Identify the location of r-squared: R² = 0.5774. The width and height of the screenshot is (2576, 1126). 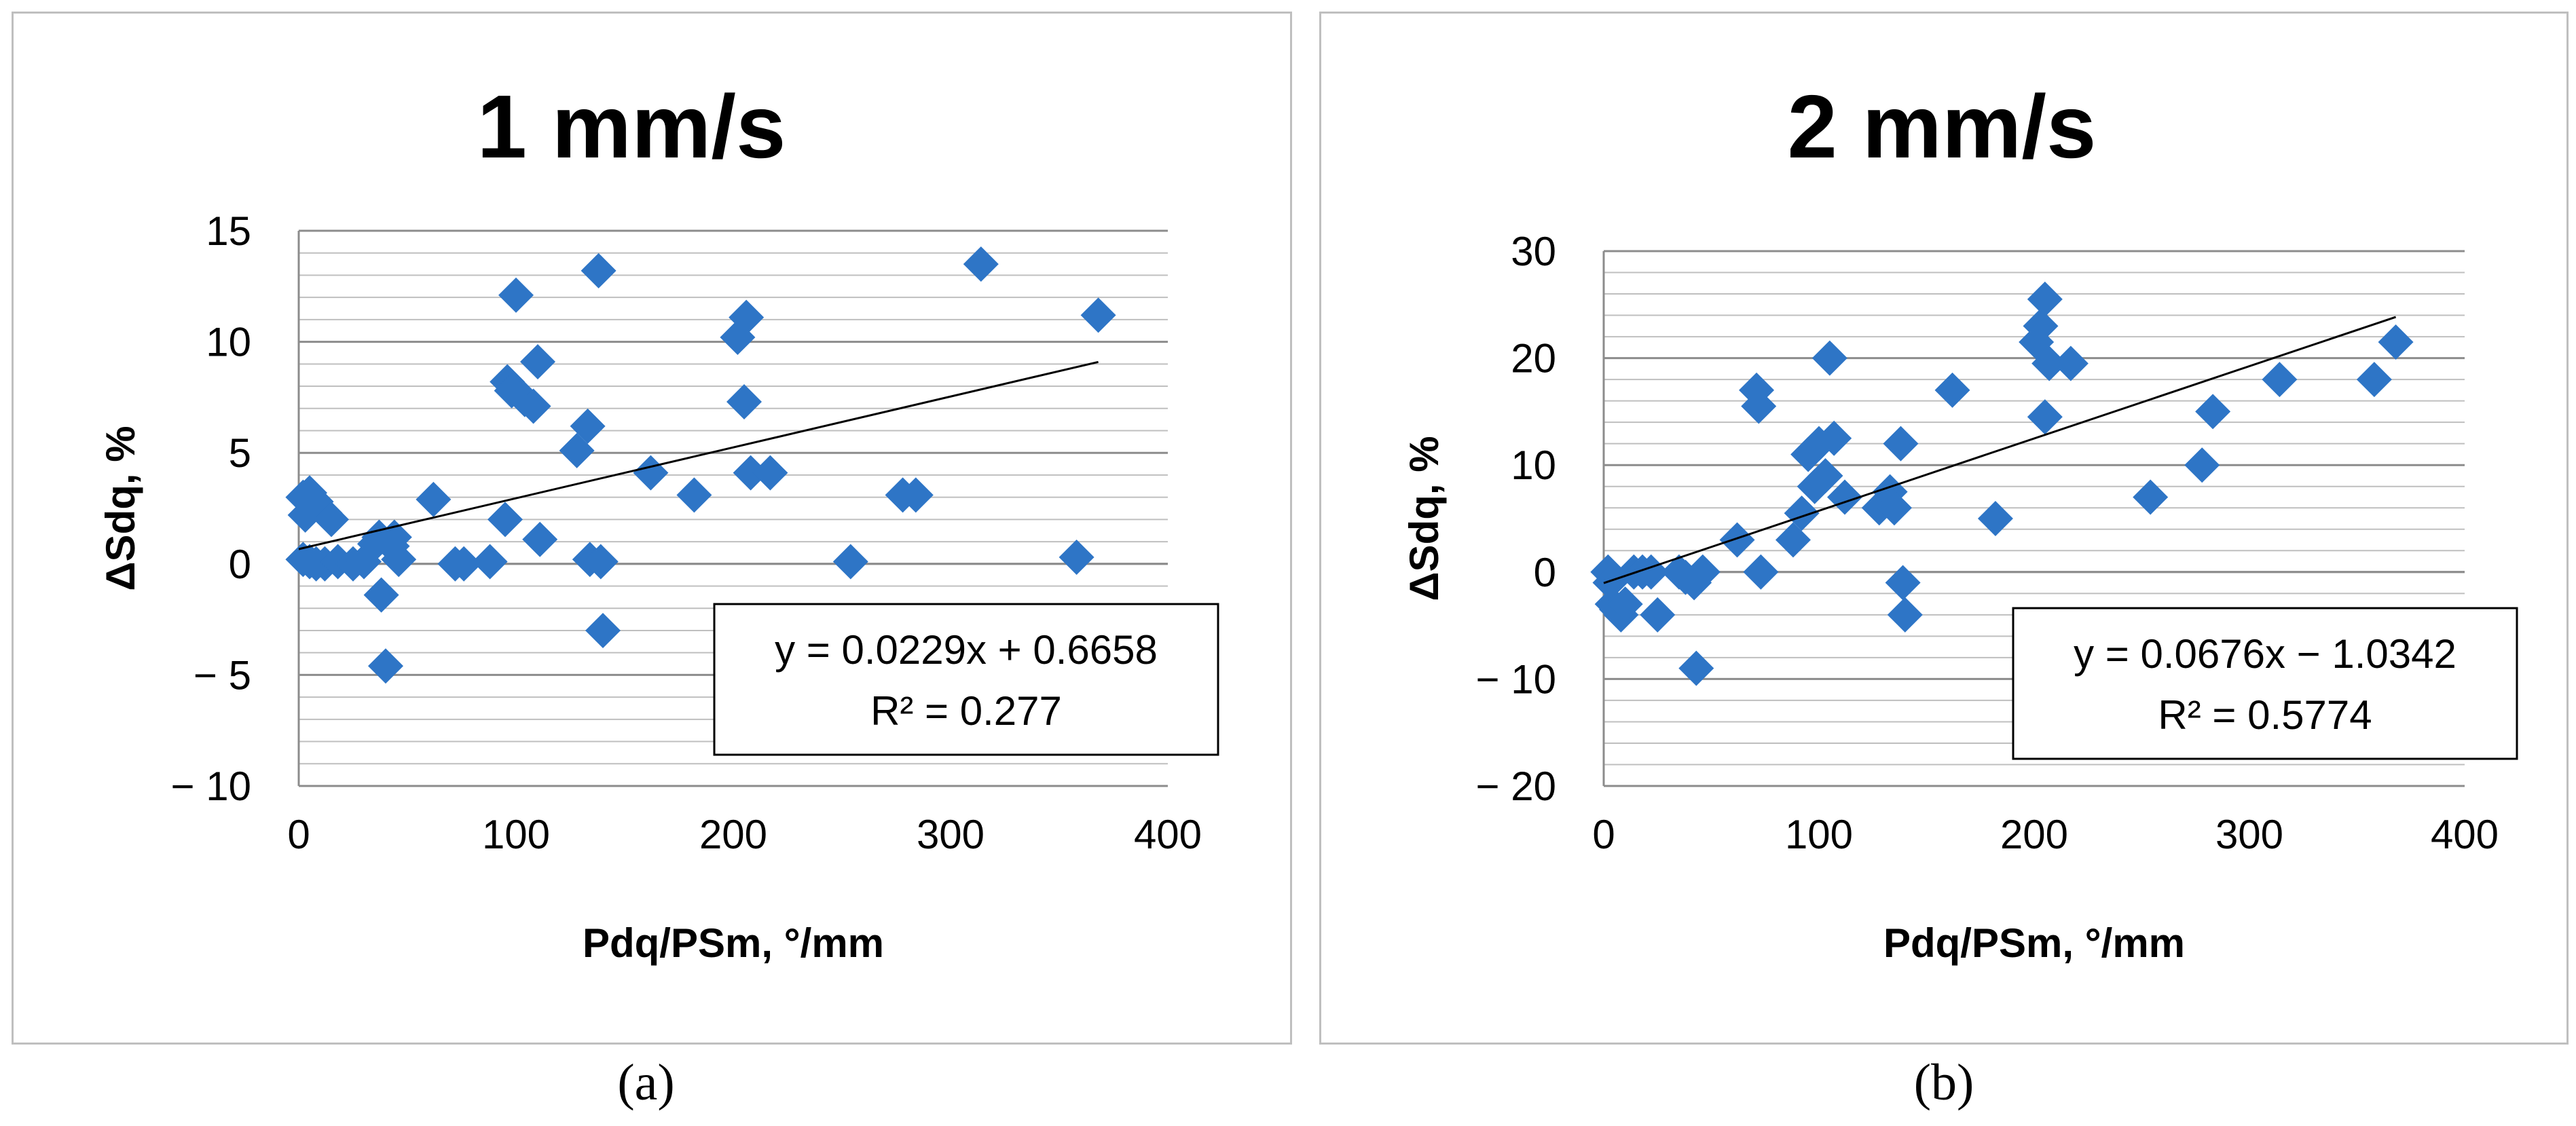
(2265, 715).